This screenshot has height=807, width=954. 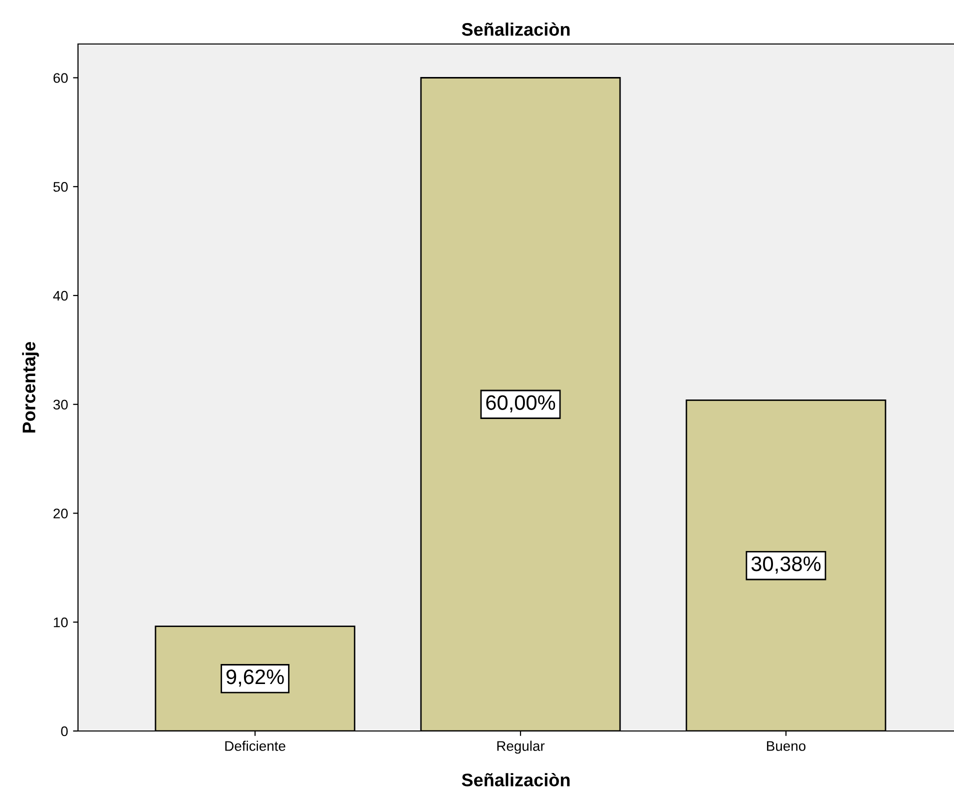 What do you see at coordinates (61, 78) in the screenshot?
I see `y-tick-label: 60` at bounding box center [61, 78].